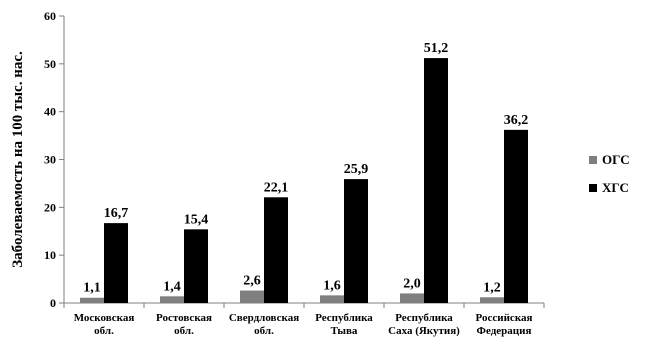 This screenshot has height=338, width=648. I want to click on legend: ОГС ХГС, so click(609, 173).